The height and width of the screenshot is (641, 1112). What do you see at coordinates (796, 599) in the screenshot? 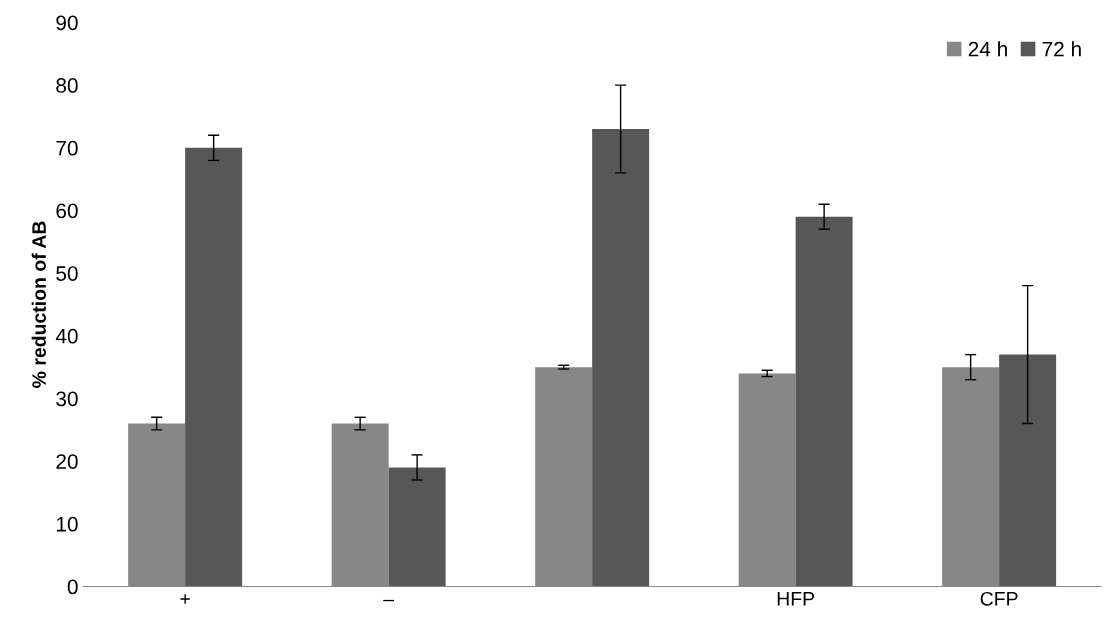
I see `x-tick-label: HFP` at bounding box center [796, 599].